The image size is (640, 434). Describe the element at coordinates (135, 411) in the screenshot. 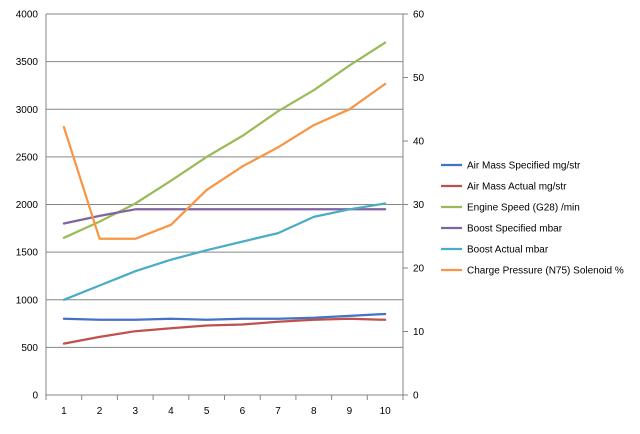

I see `x-tick-label: 3` at that location.